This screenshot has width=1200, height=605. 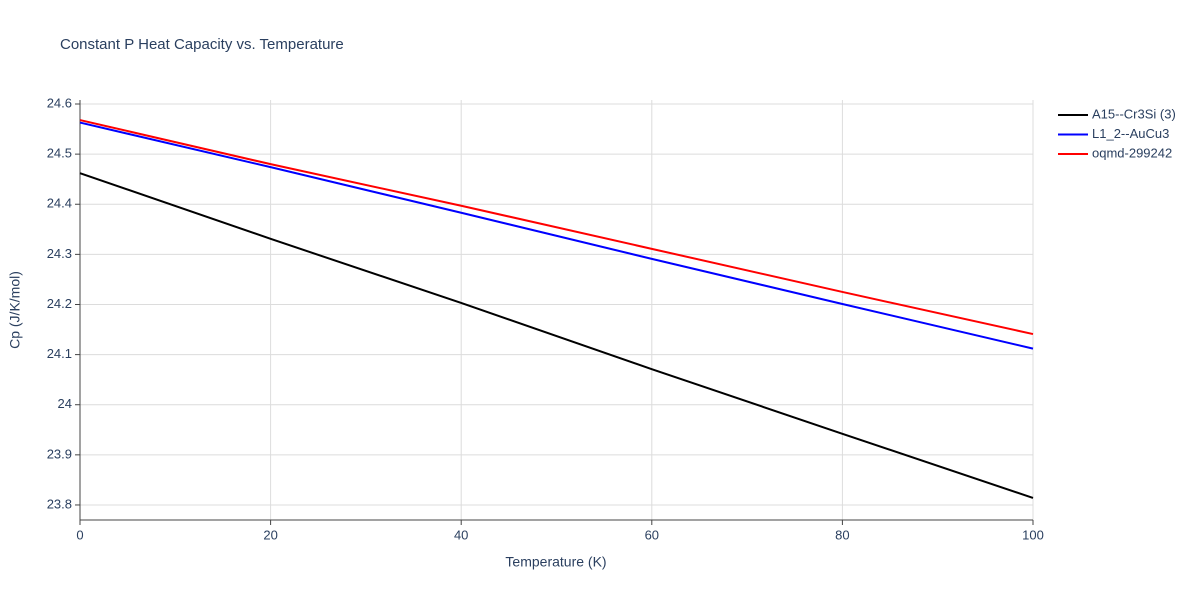 What do you see at coordinates (1033, 534) in the screenshot?
I see `x-tick-label: 100` at bounding box center [1033, 534].